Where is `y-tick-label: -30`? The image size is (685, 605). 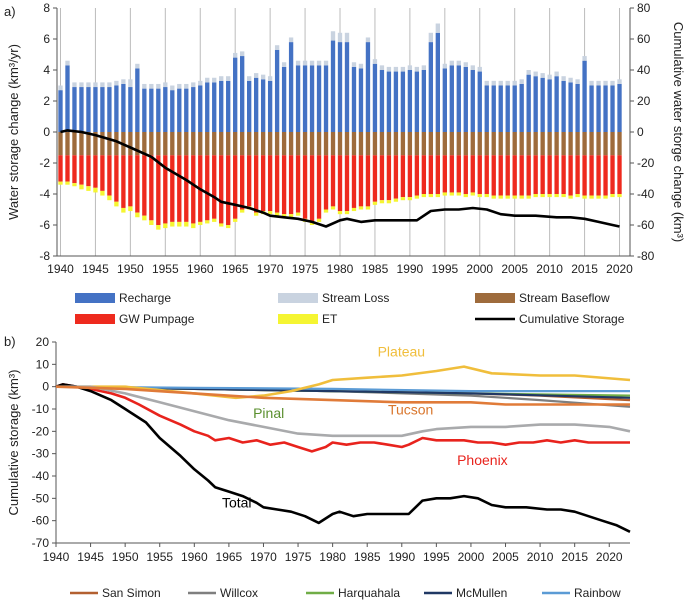 y-tick-label: -30 is located at coordinates (41, 454).